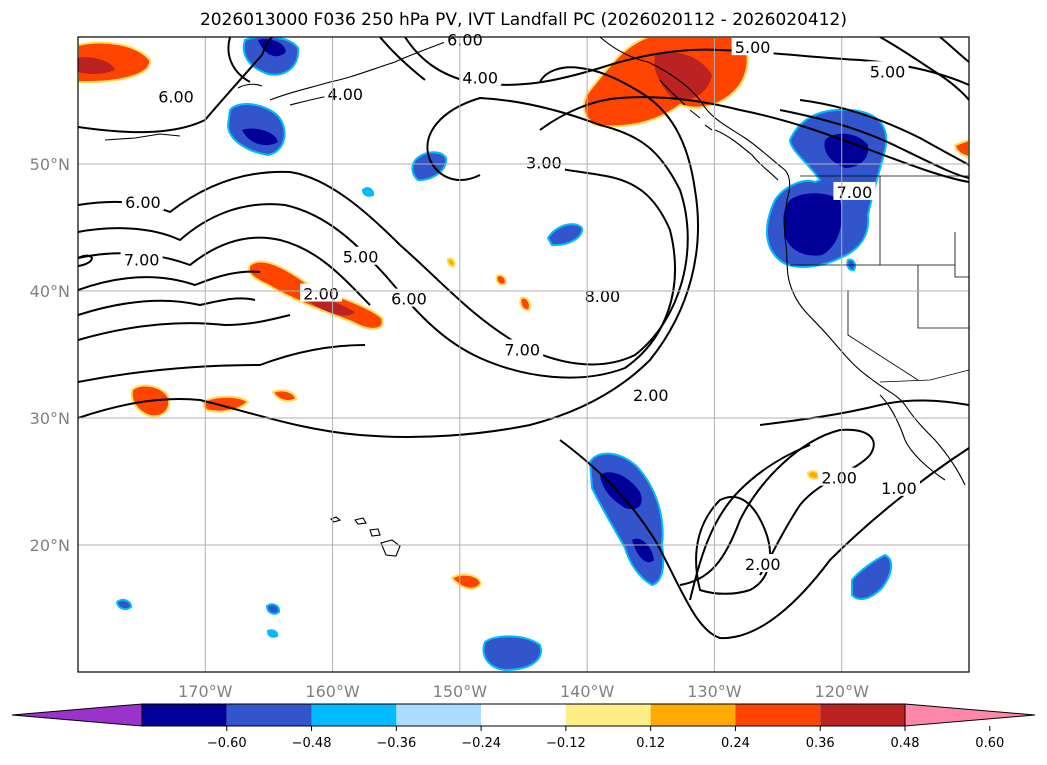 The image size is (1047, 765). I want to click on colorbar-tick-label: −0.48, so click(312, 743).